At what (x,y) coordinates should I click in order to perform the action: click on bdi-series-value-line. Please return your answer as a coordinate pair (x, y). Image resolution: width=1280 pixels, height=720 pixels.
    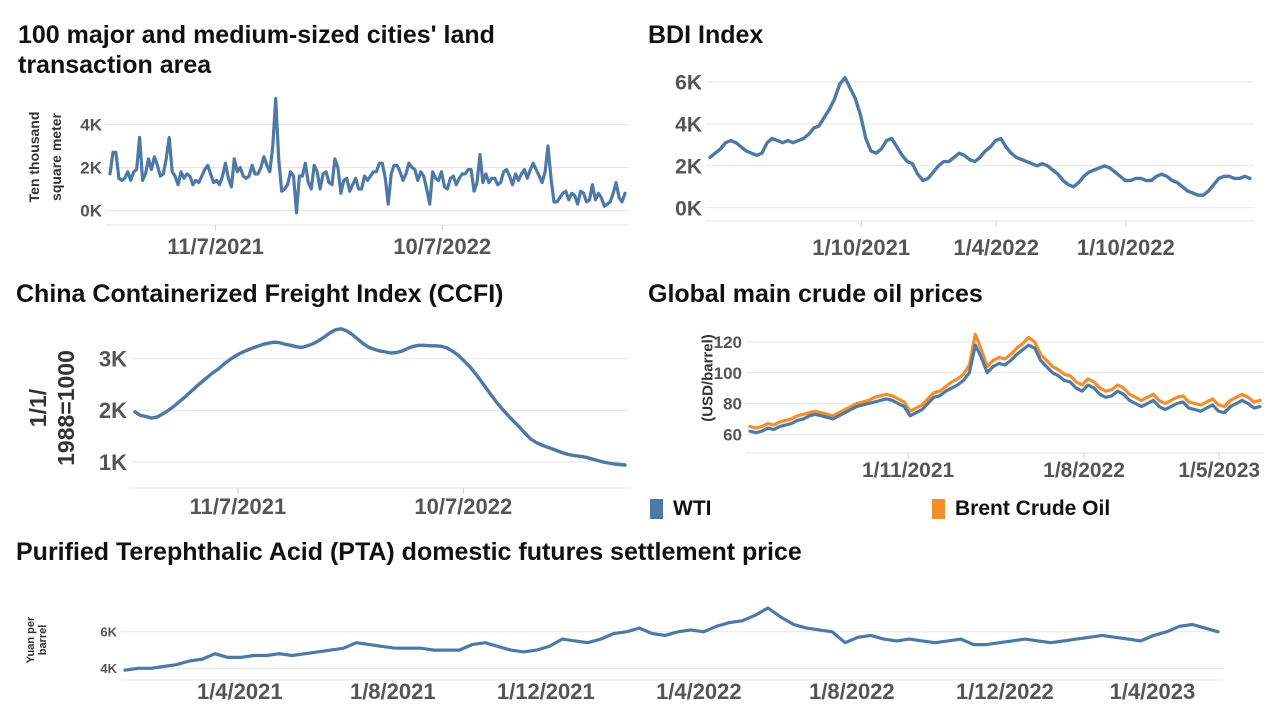
    Looking at the image, I should click on (980, 136).